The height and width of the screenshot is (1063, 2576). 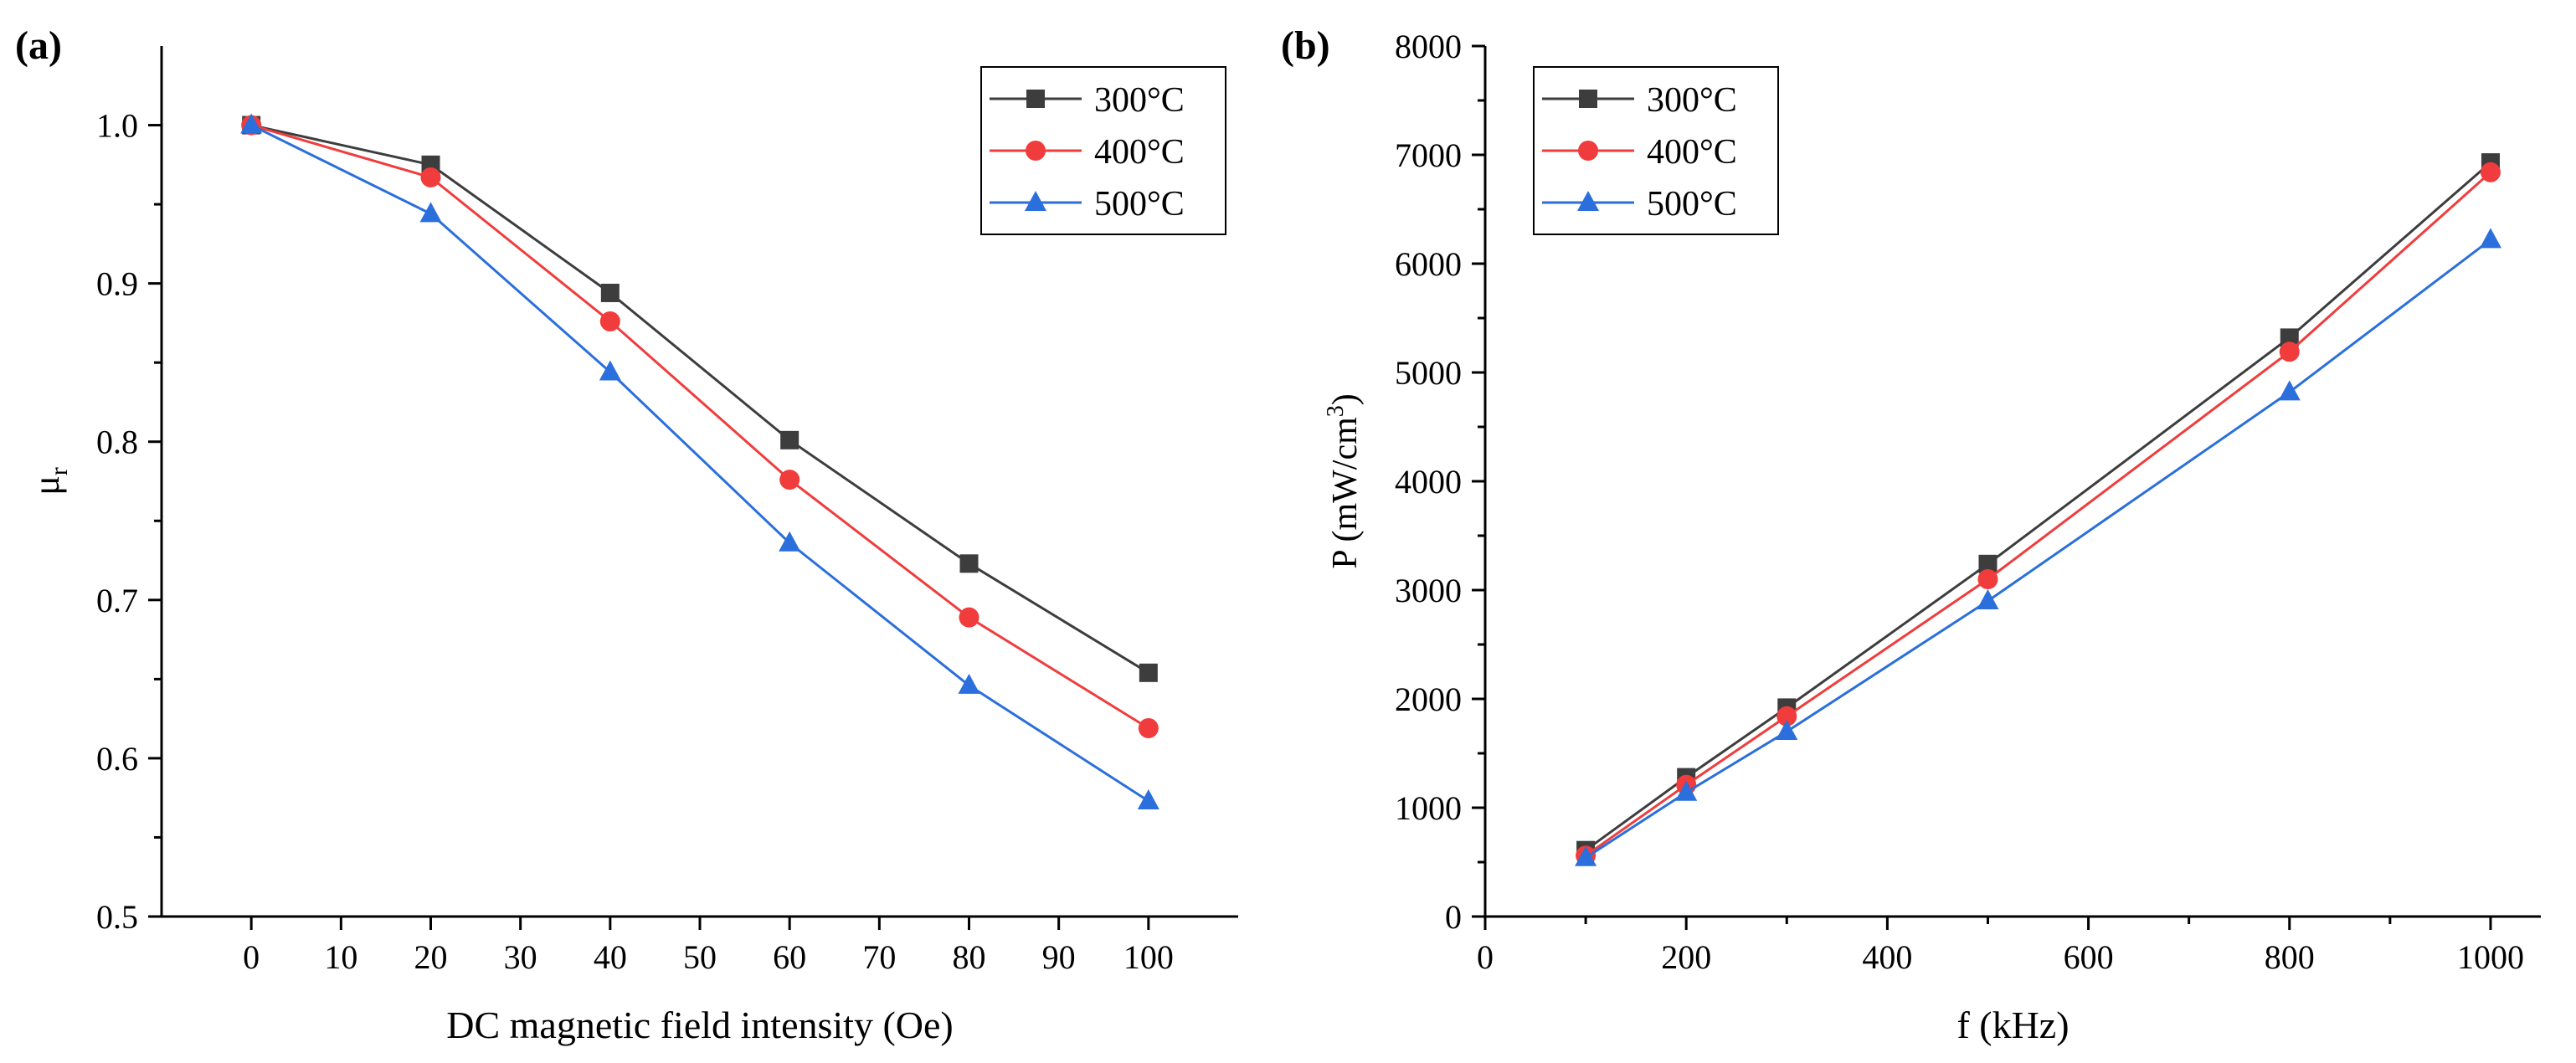 What do you see at coordinates (431, 957) in the screenshot?
I see `x-tick-label: 20` at bounding box center [431, 957].